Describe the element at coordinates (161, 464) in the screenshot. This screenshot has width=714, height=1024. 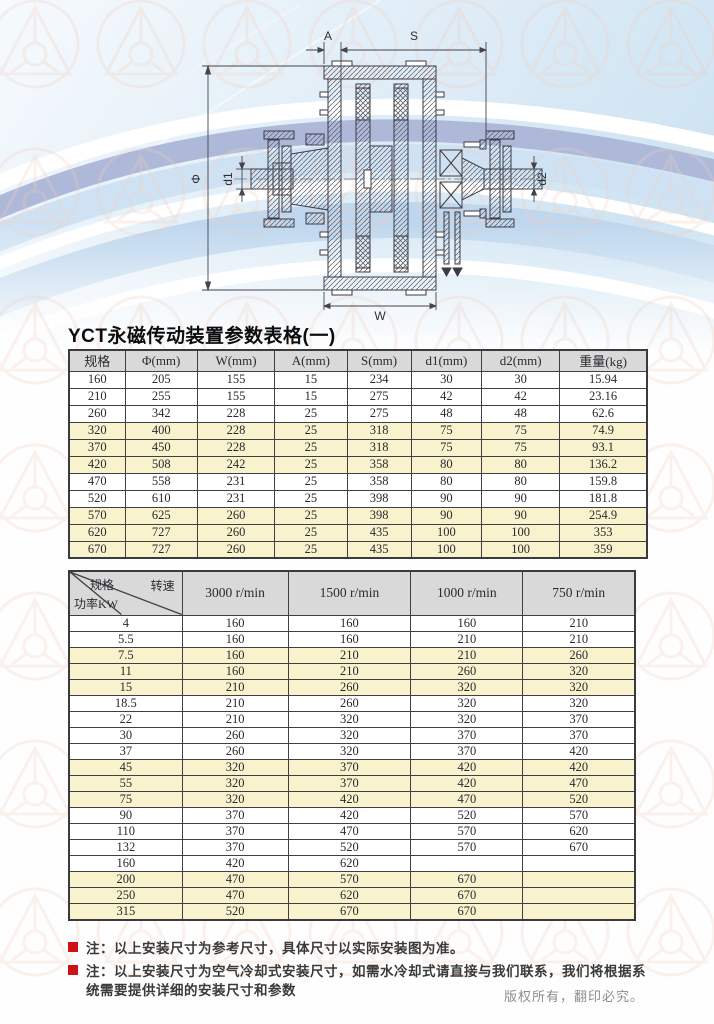
I see `table-cell: 508` at that location.